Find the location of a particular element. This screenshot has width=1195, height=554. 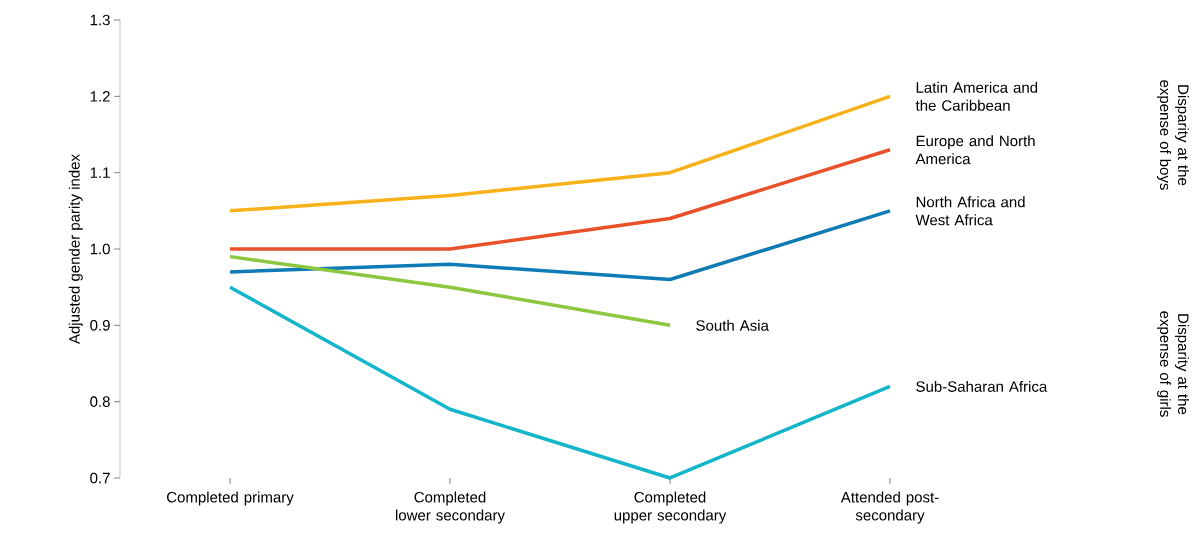

y-tick-label: 1.0 is located at coordinates (100, 249).